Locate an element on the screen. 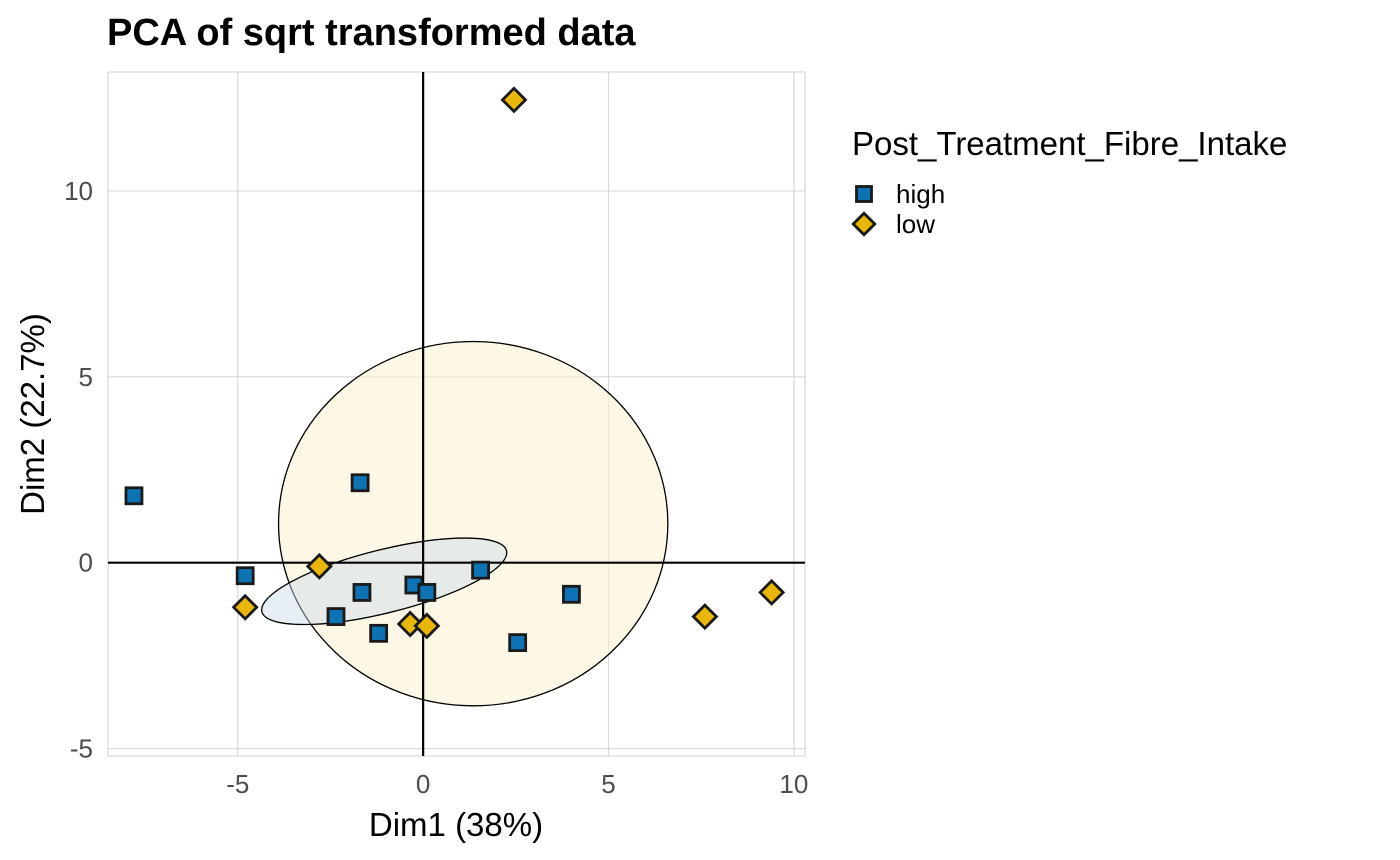 The height and width of the screenshot is (860, 1400). legend-label-low: low is located at coordinates (915, 224).